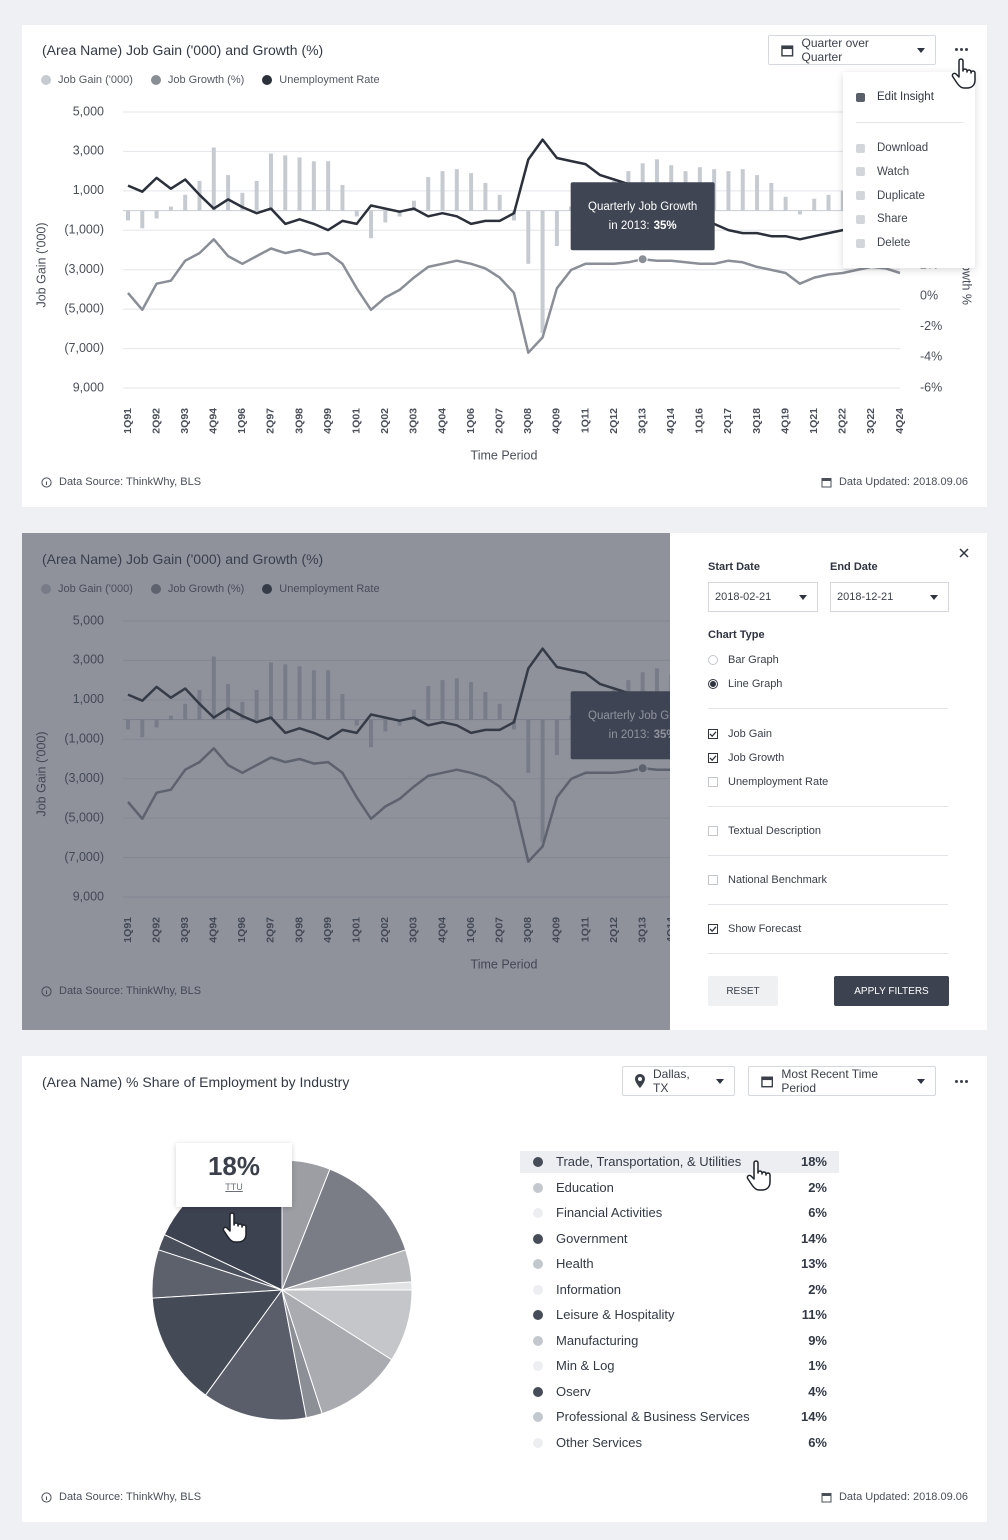  I want to click on y2-tick-label: -6%, so click(931, 387).